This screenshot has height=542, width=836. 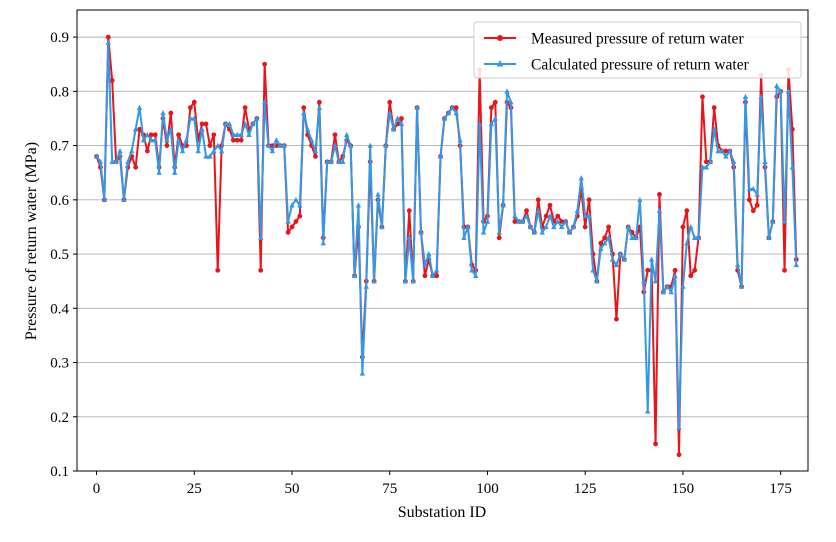 What do you see at coordinates (194, 489) in the screenshot?
I see `x-tick-label: 25` at bounding box center [194, 489].